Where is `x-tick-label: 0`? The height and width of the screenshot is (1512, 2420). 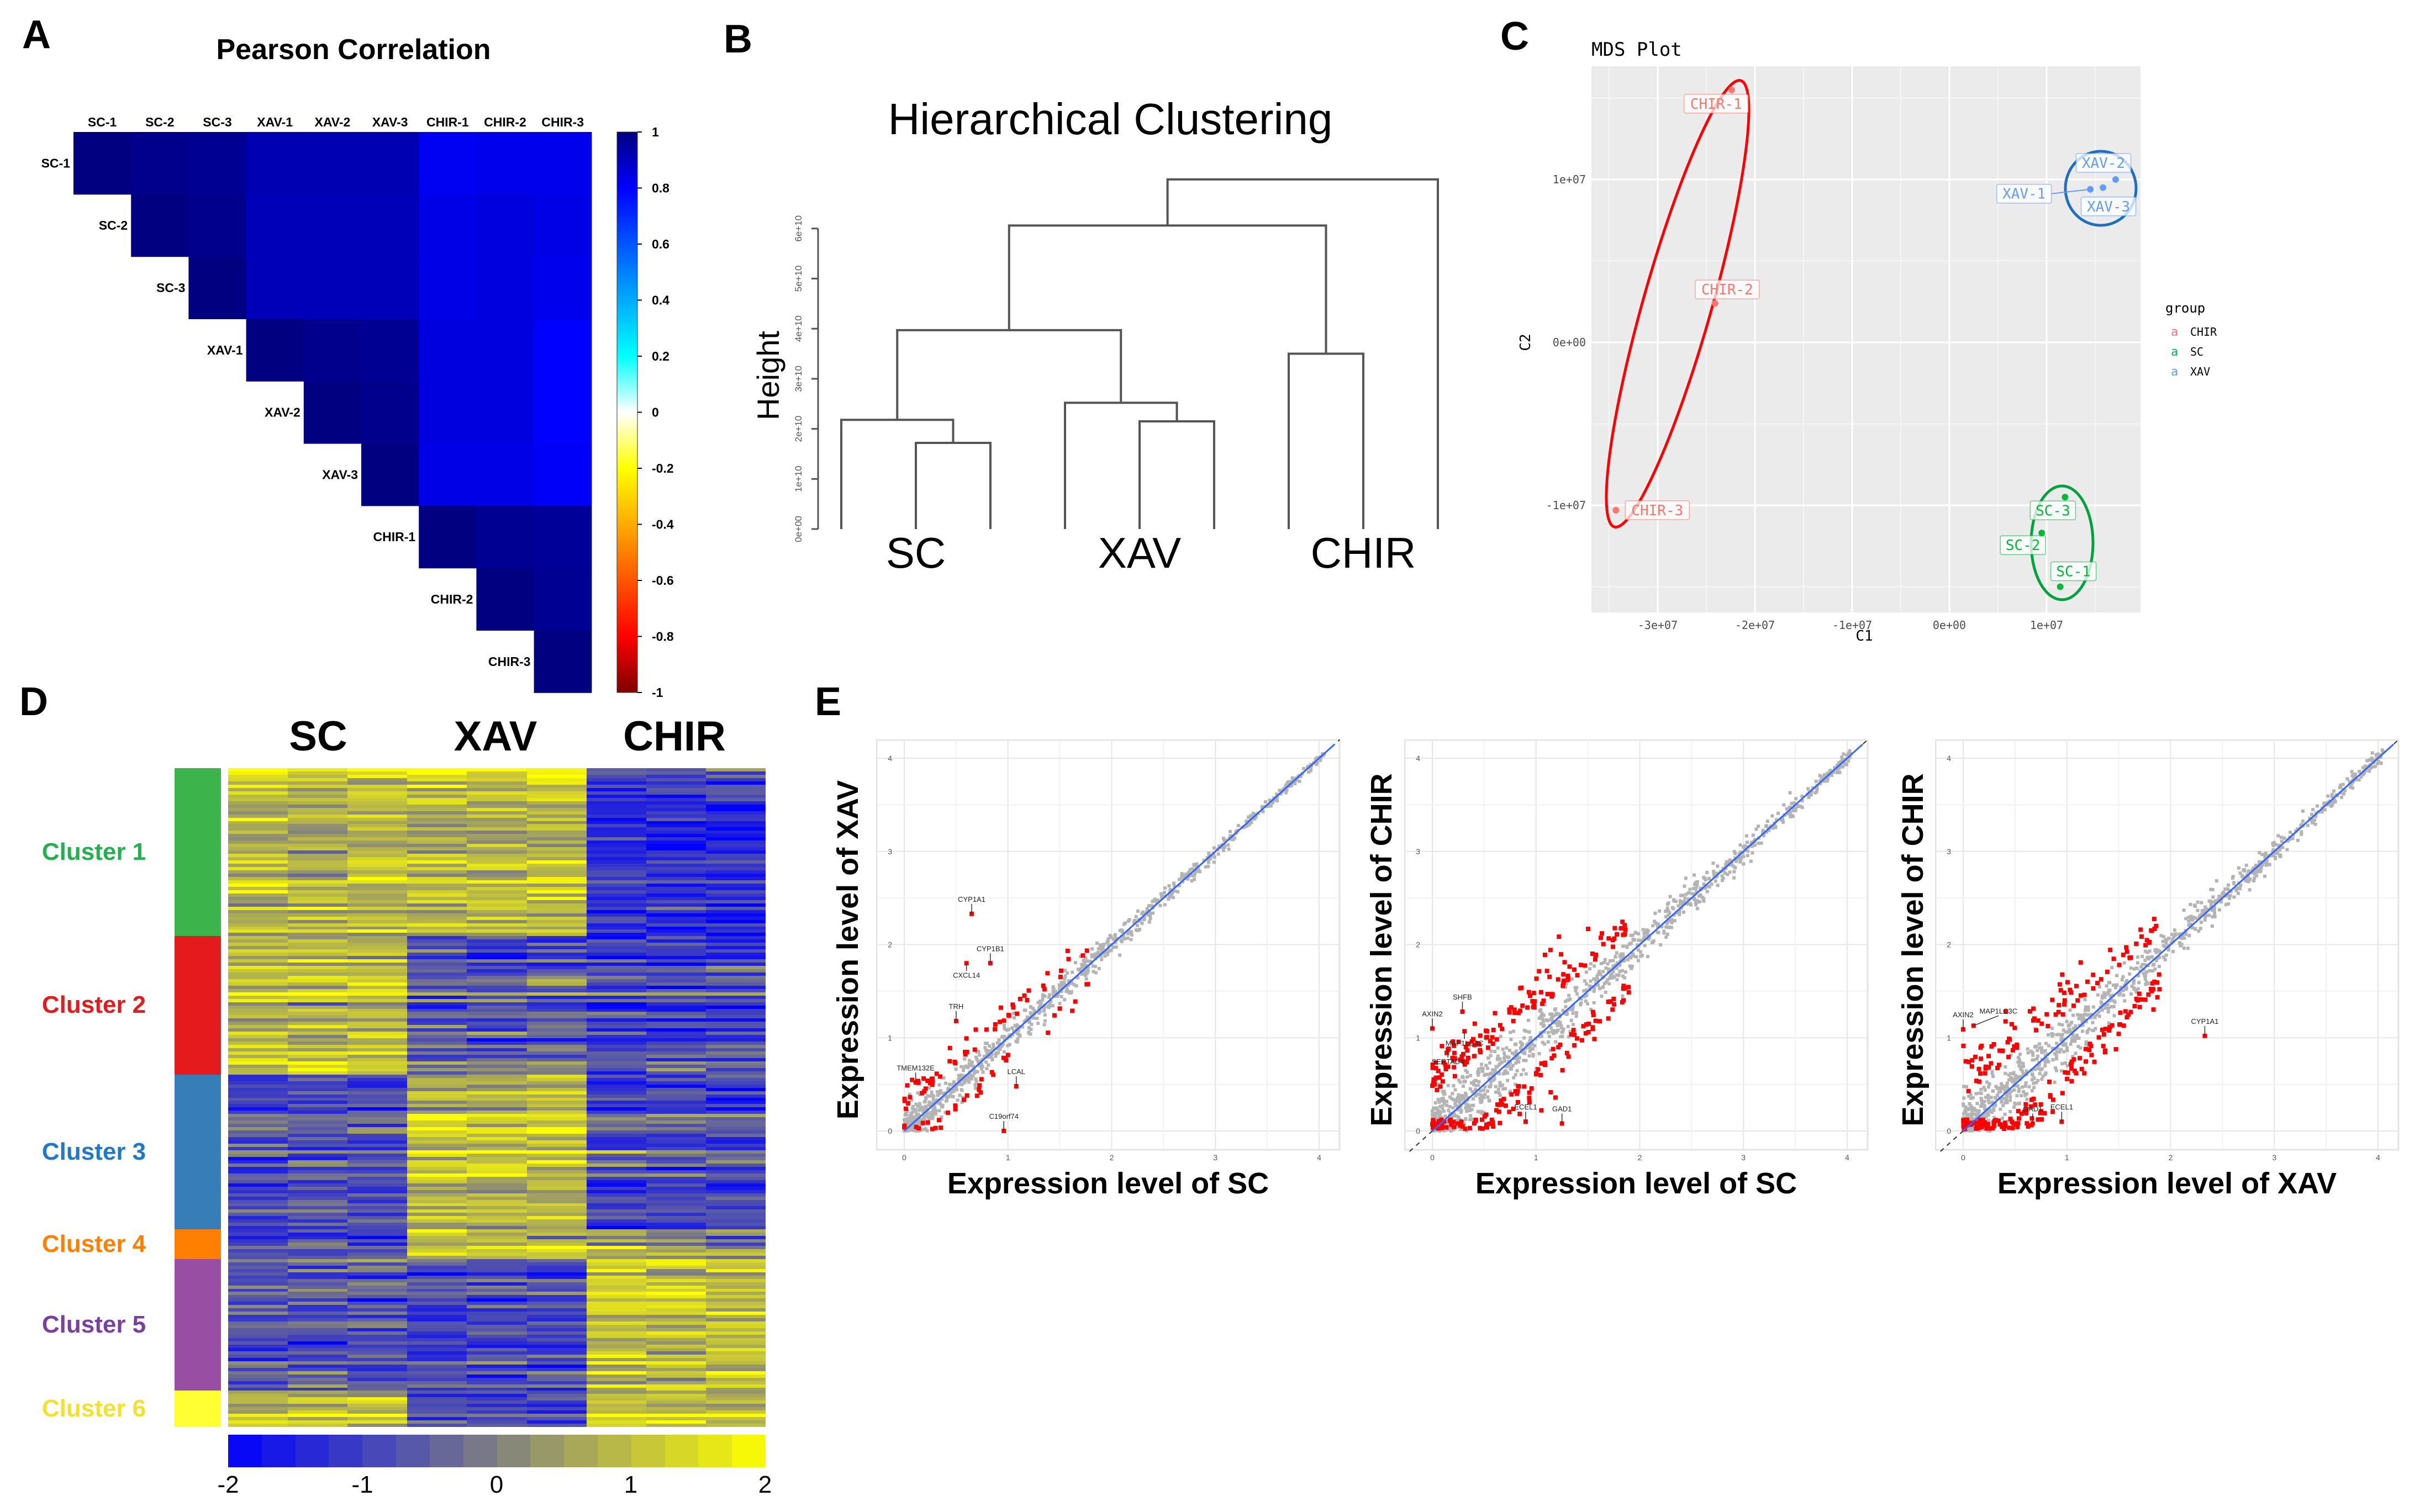 x-tick-label: 0 is located at coordinates (1432, 1157).